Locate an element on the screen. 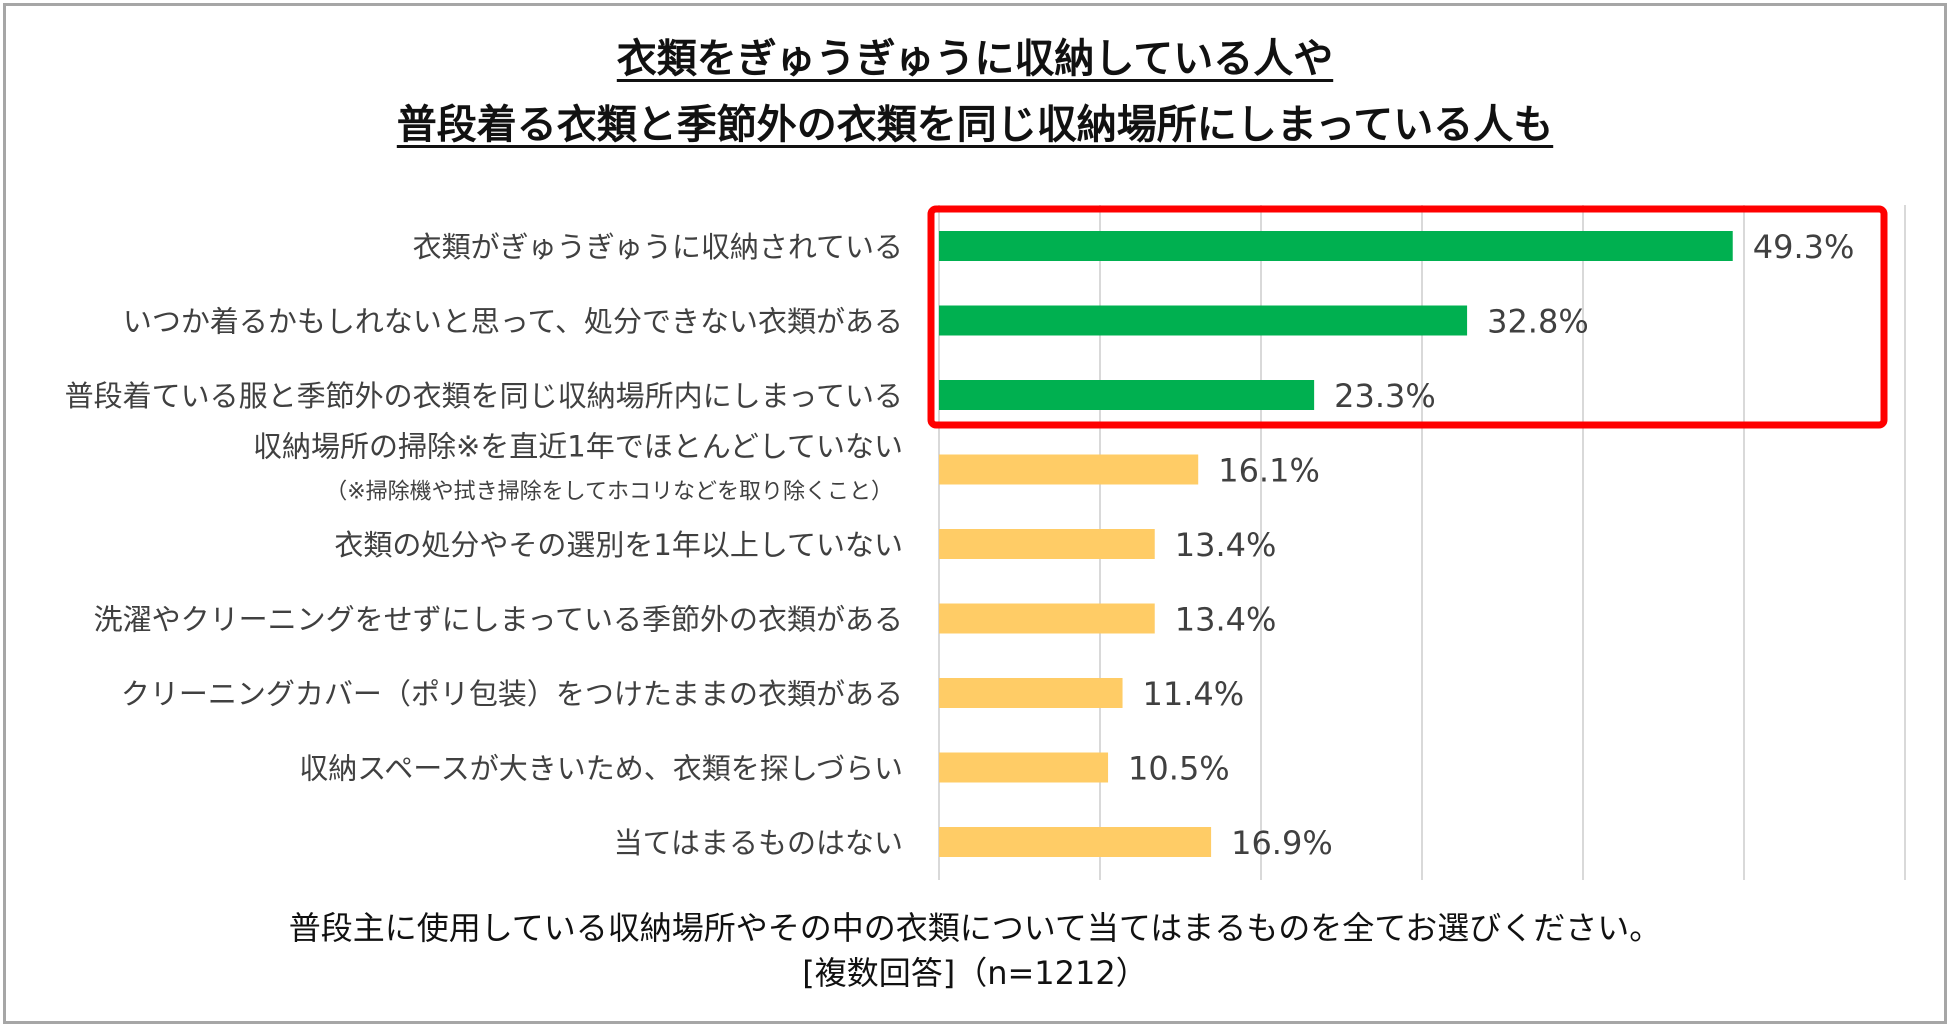 Image resolution: width=1950 pixels, height=1027 pixels. highlight-box is located at coordinates (1407, 317).